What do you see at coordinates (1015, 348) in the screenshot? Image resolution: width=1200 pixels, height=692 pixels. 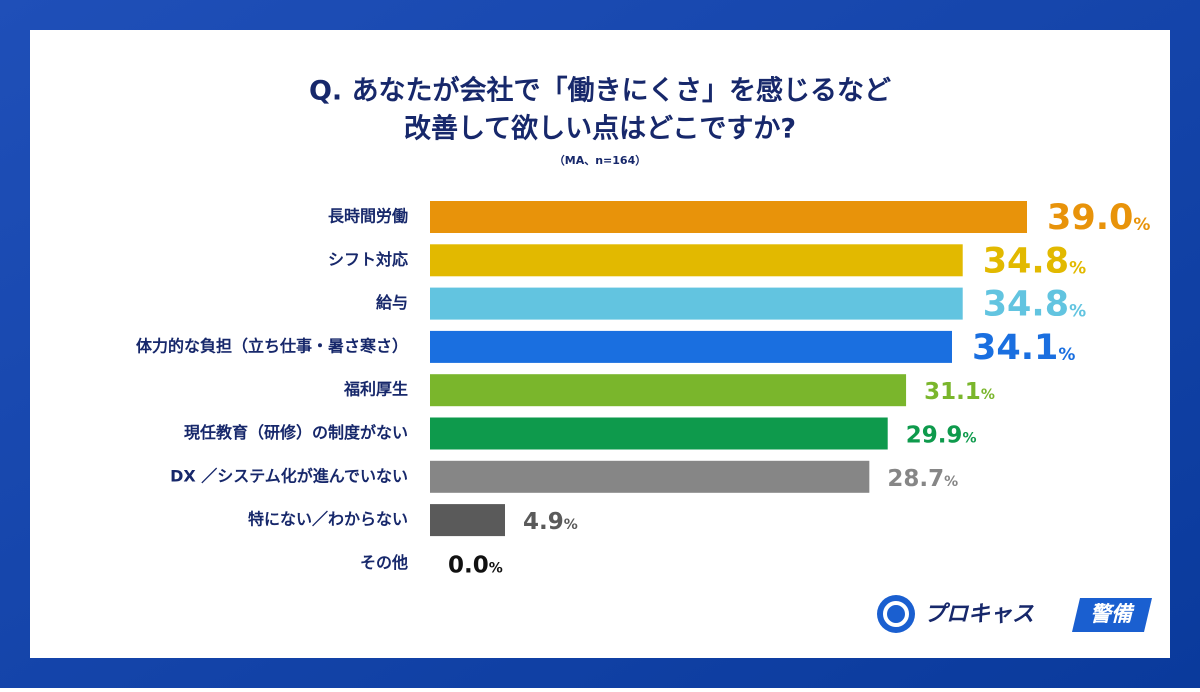 I see `value-label-number: 34.1` at bounding box center [1015, 348].